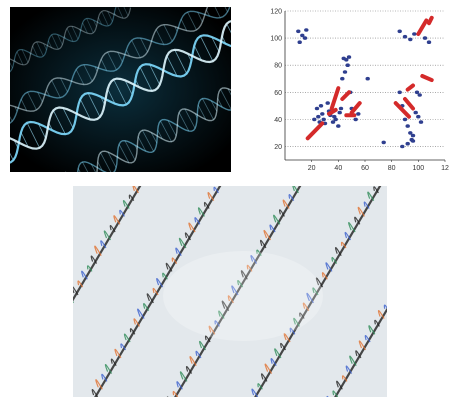  What do you see at coordinates (360, 352) in the screenshot?
I see `trace-baseline` at bounding box center [360, 352].